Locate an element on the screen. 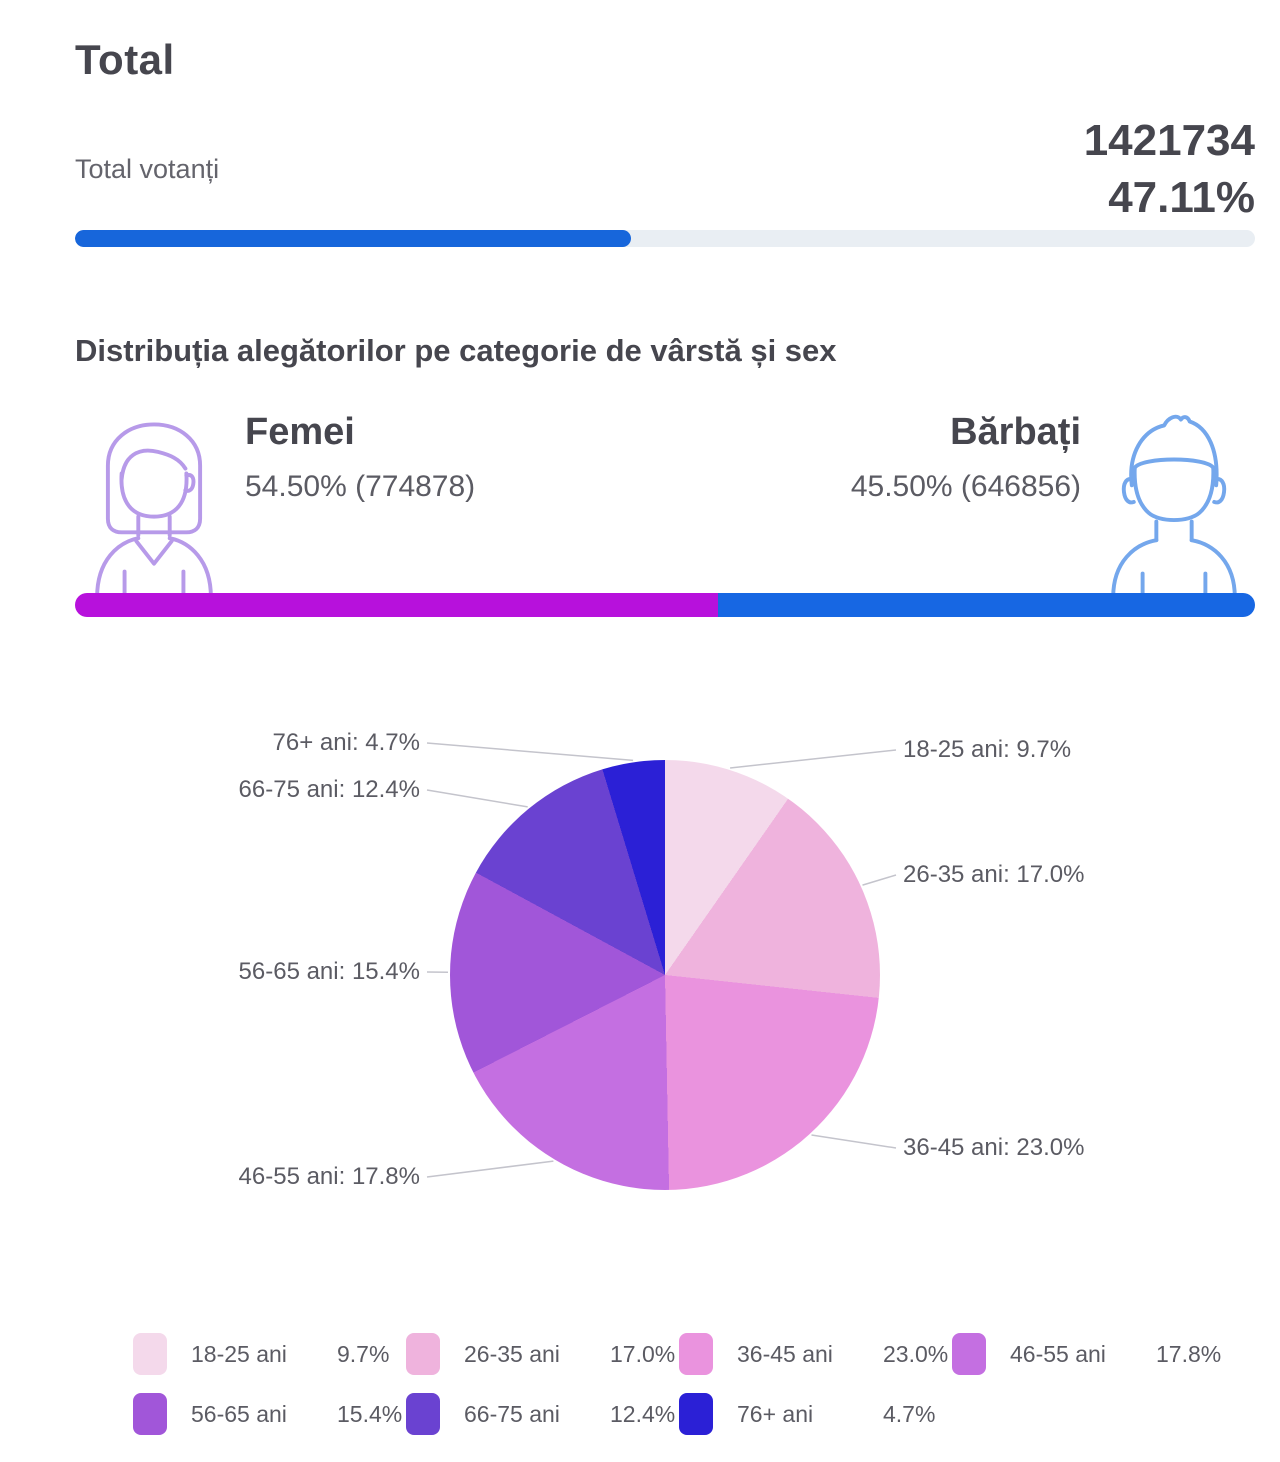  legend-percent: 23.0% is located at coordinates (916, 1353).